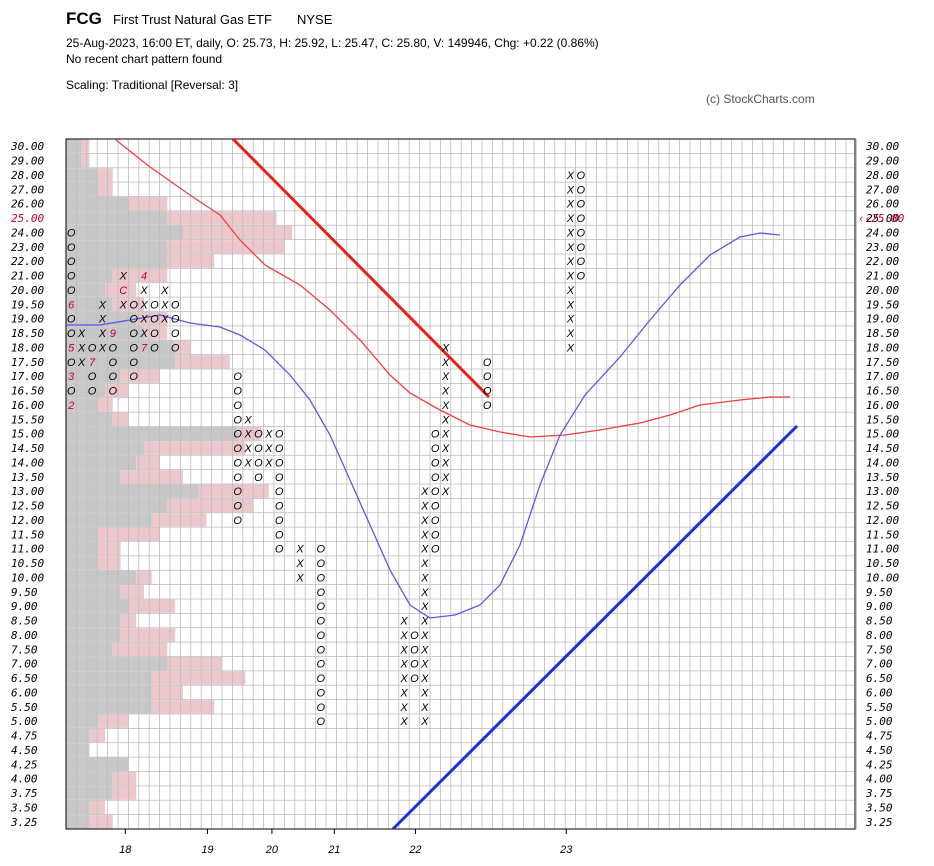 The image size is (934, 866). Describe the element at coordinates (882, 448) in the screenshot. I see `price-label-right: 14.50` at that location.